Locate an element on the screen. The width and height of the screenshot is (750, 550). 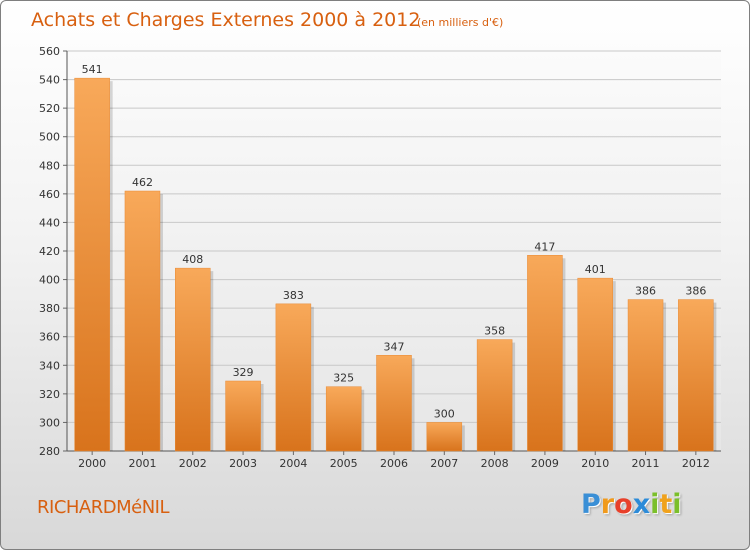
y-tick-label: 460 is located at coordinates (49, 194).